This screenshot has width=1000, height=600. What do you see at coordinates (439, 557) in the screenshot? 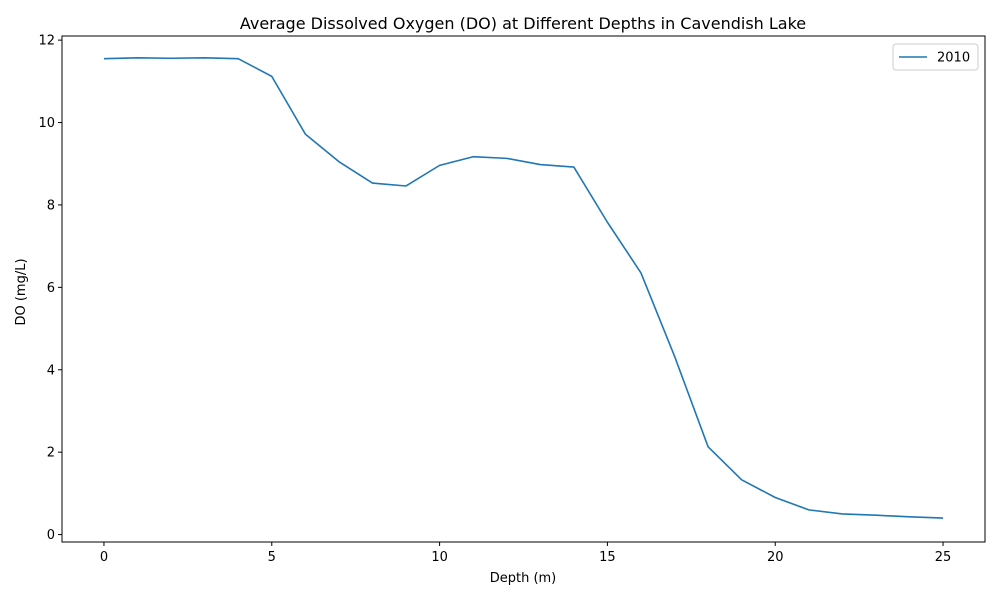
I see `x-tick-label: 10` at bounding box center [439, 557].